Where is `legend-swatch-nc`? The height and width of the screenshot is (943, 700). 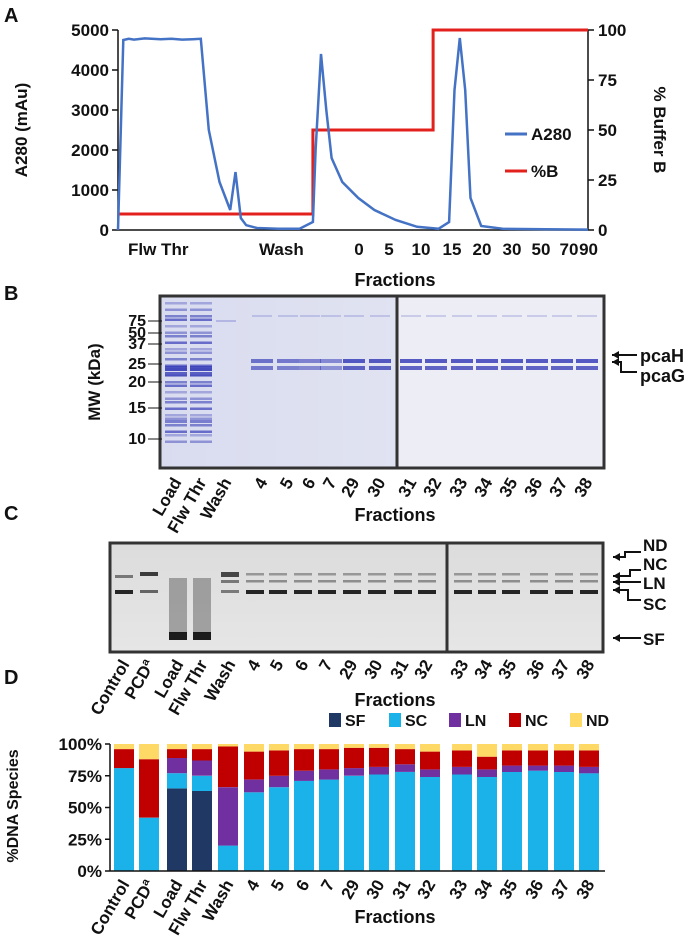 legend-swatch-nc is located at coordinates (515, 720).